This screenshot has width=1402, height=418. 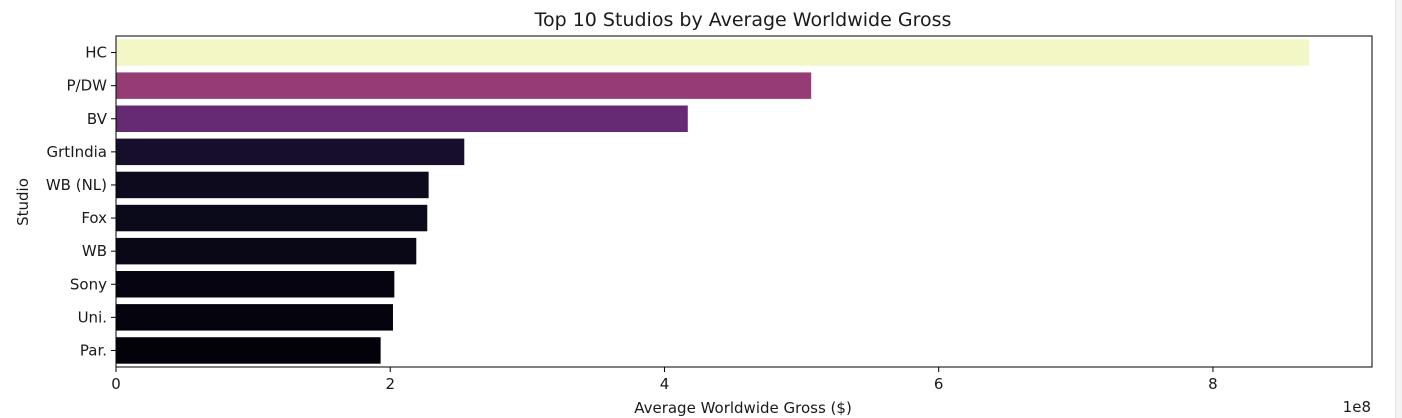 I want to click on x-axis-offset-label: 1e8, so click(x=1357, y=407).